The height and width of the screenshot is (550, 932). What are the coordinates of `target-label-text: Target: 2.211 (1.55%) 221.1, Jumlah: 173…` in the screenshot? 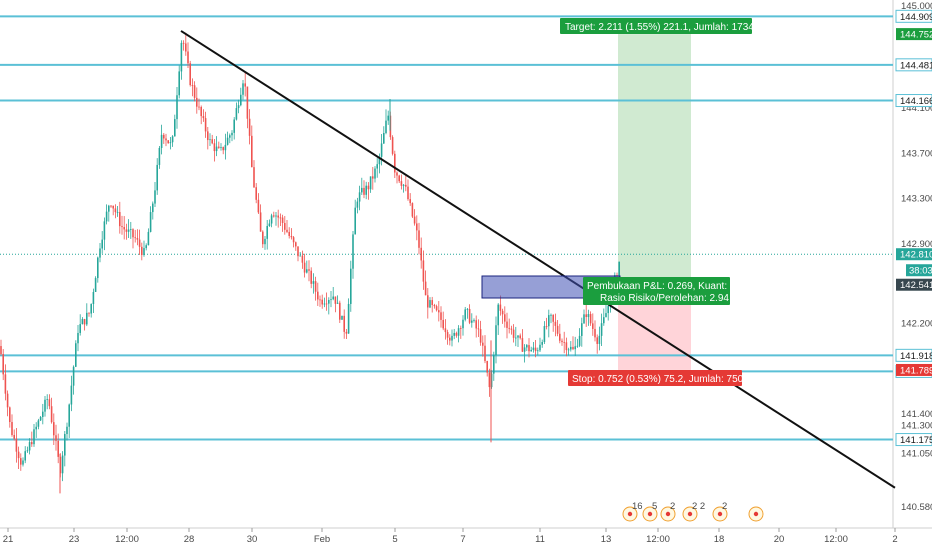 It's located at (666, 27).